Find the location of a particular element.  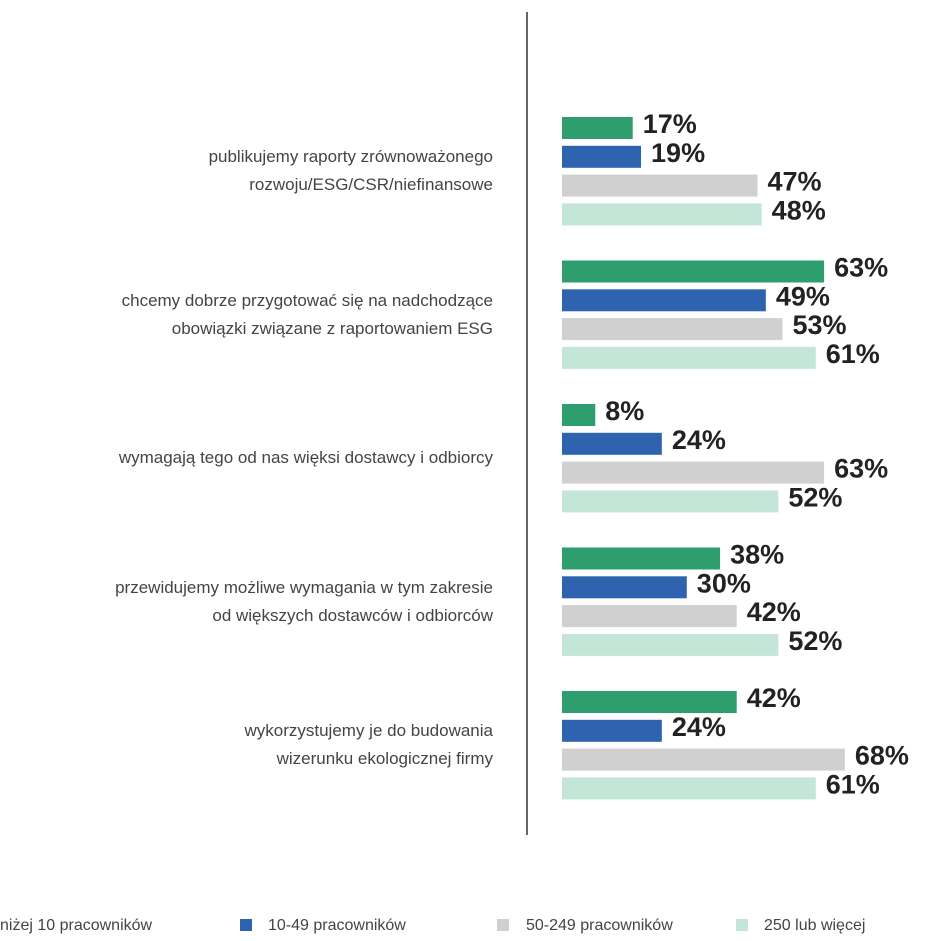

value-label: 30% is located at coordinates (724, 583).